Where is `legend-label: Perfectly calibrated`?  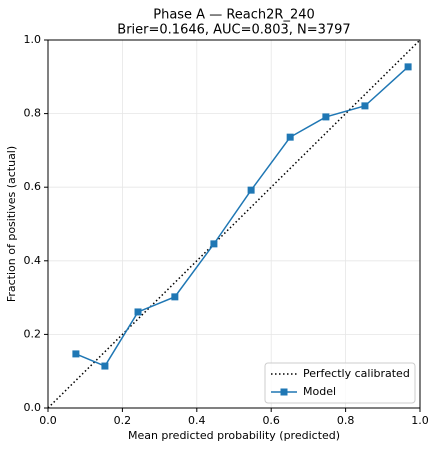 legend-label: Perfectly calibrated is located at coordinates (356, 373).